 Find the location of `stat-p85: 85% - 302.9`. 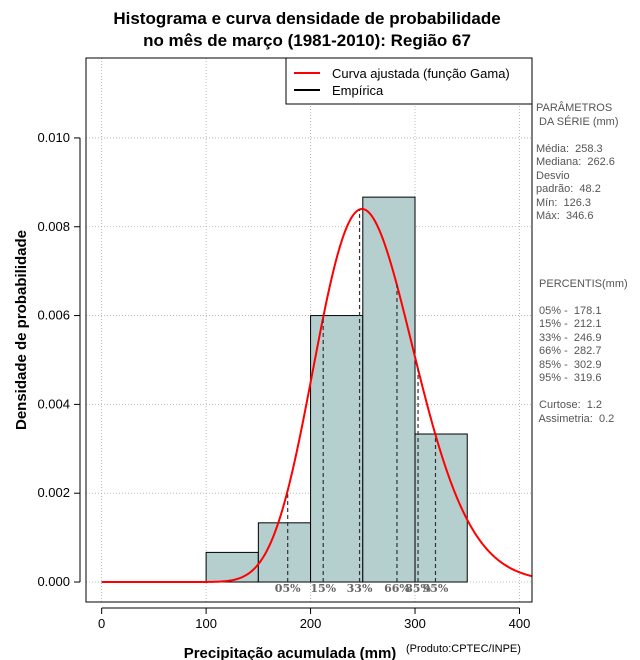

stat-p85: 85% - 302.9 is located at coordinates (569, 364).